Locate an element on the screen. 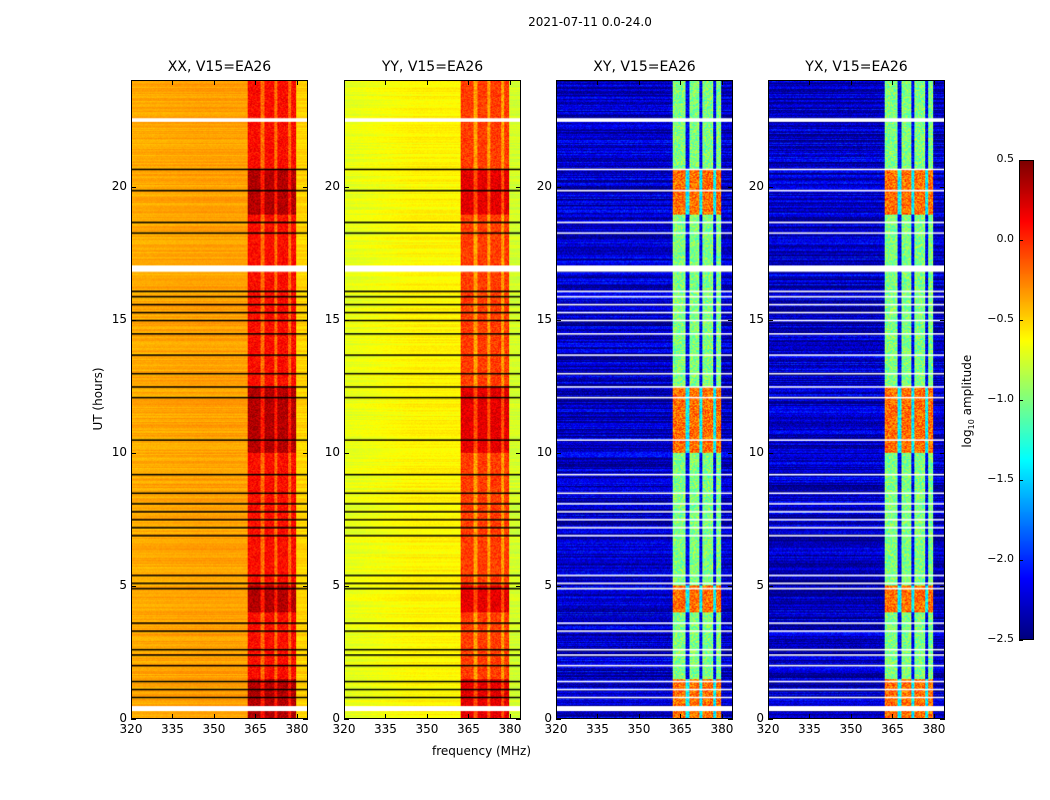 The image size is (1050, 800). colorbar-tick-label: 0.0 is located at coordinates (1005, 238).